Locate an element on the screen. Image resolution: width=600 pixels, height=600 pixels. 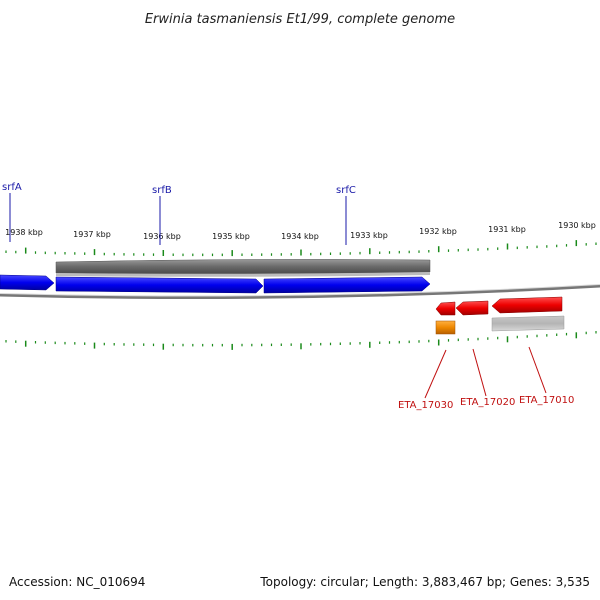
tick-row-upper is located at coordinates (301, 248).